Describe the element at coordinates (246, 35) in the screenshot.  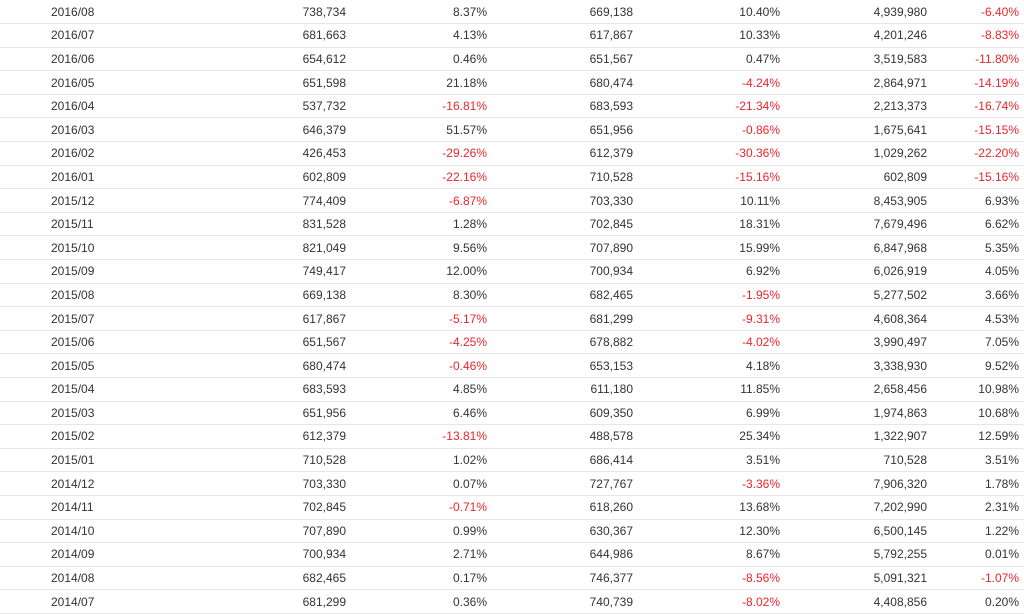
I see `value-cell: 681,663` at that location.